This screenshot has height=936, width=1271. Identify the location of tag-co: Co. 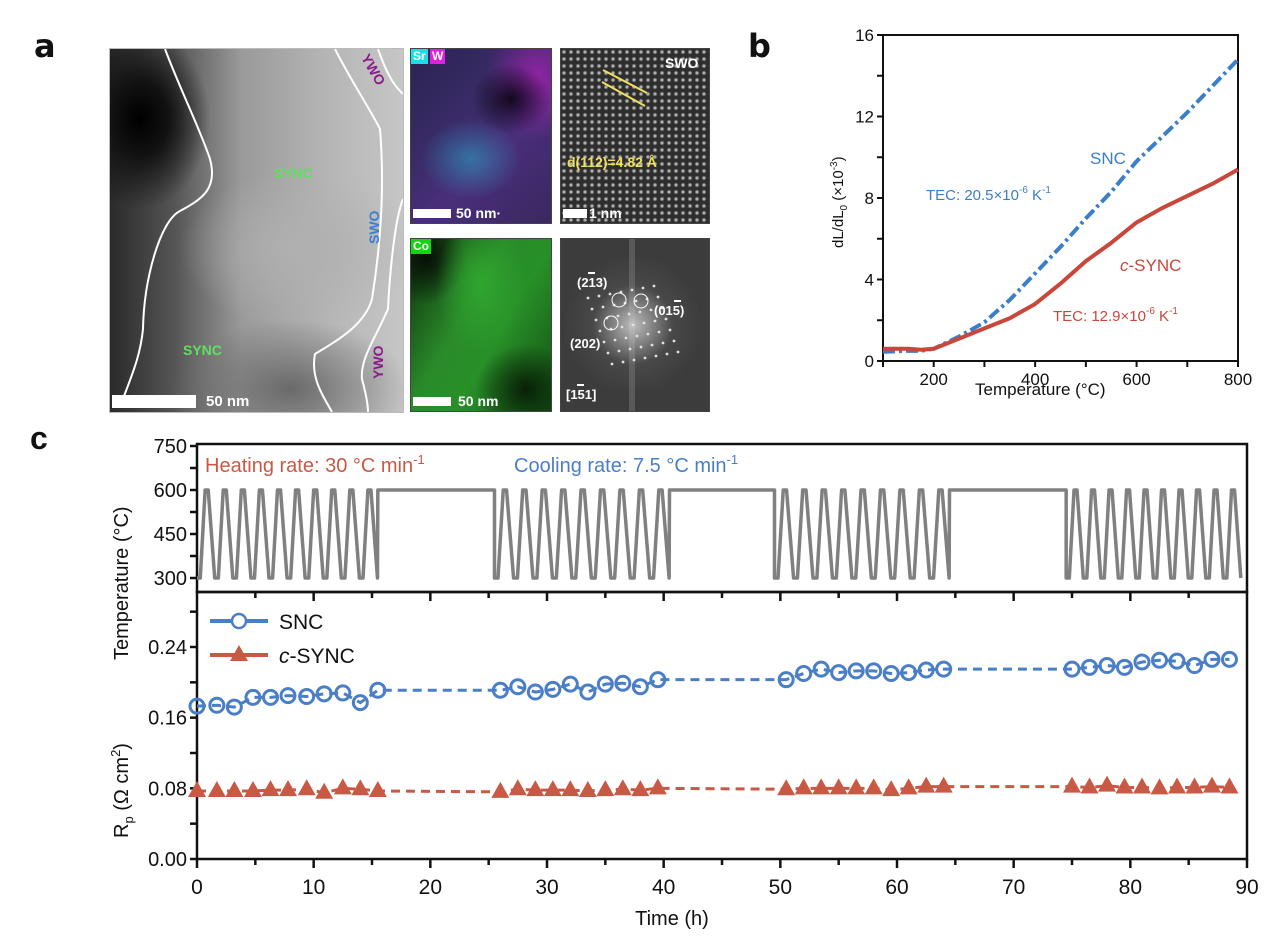
(421, 246).